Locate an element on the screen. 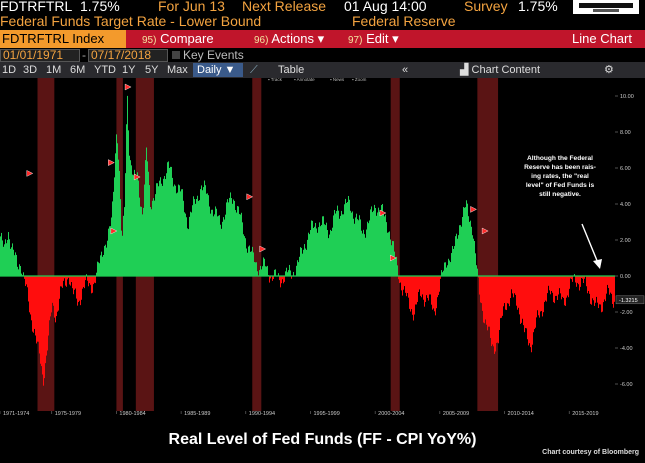  x-tick-label: 1990-1994 is located at coordinates (262, 413).